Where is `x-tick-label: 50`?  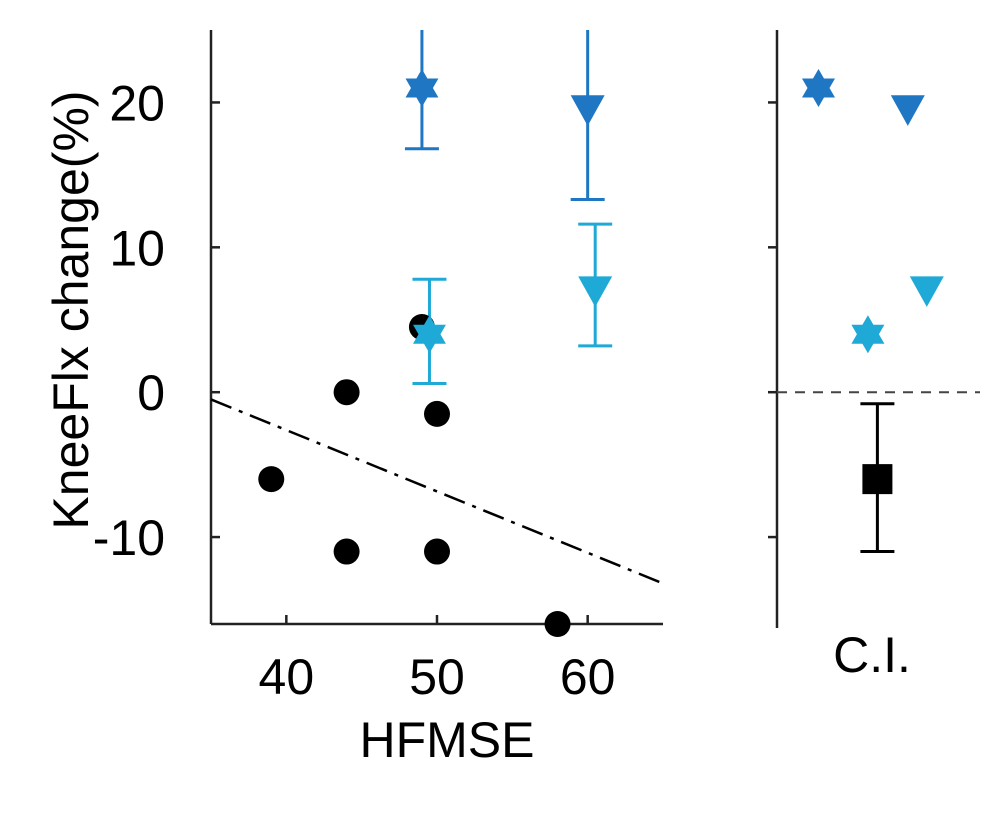 x-tick-label: 50 is located at coordinates (437, 677).